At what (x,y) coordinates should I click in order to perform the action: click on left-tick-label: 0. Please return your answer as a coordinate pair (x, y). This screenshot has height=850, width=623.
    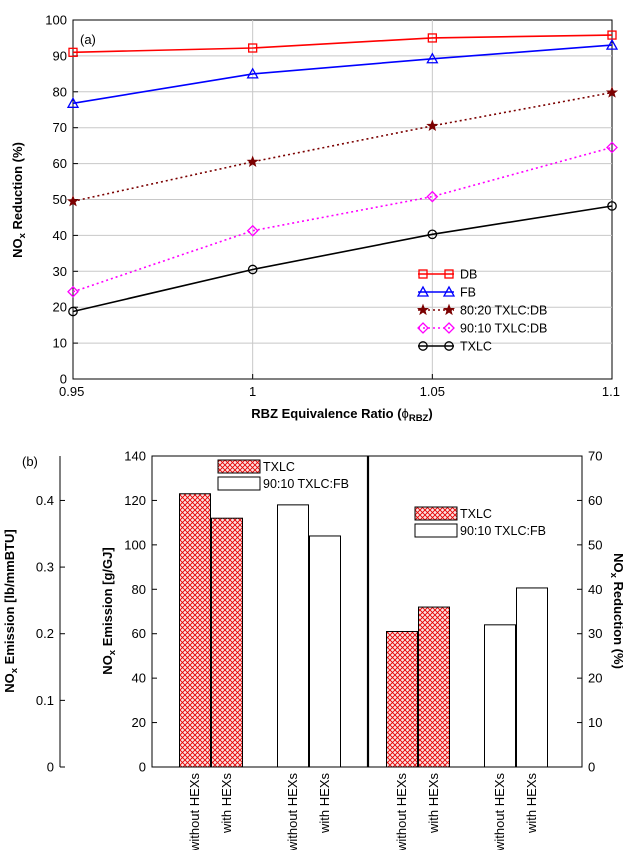
    Looking at the image, I should click on (142, 767).